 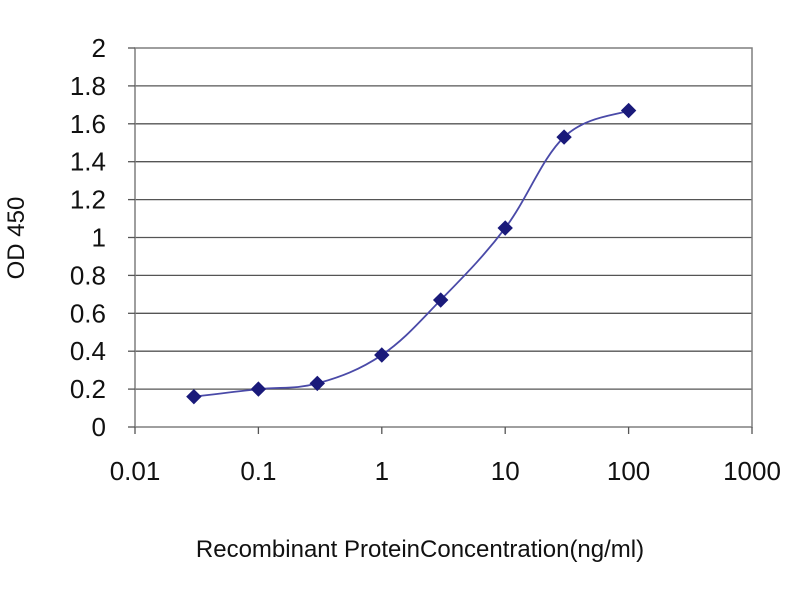 What do you see at coordinates (88, 124) in the screenshot?
I see `y-tick-label: 1.6` at bounding box center [88, 124].